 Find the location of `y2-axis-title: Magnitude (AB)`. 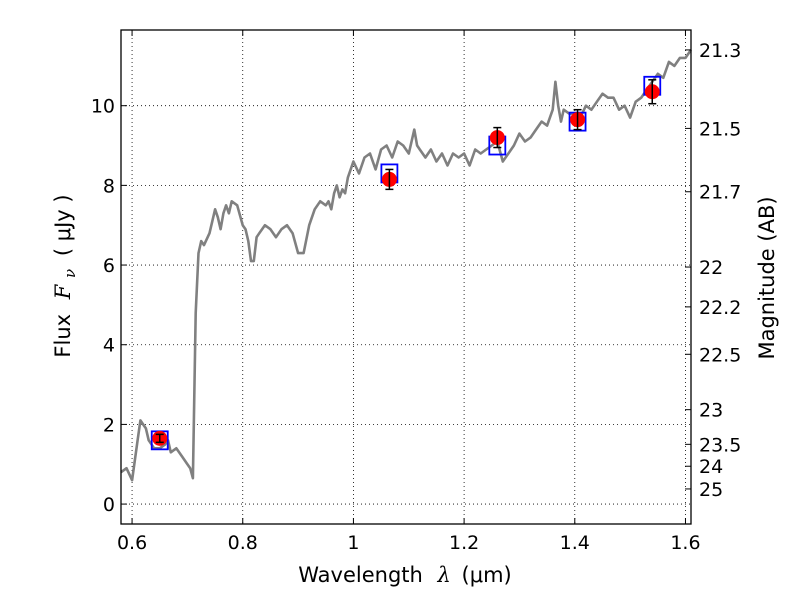

y2-axis-title: Magnitude (AB) is located at coordinates (767, 277).